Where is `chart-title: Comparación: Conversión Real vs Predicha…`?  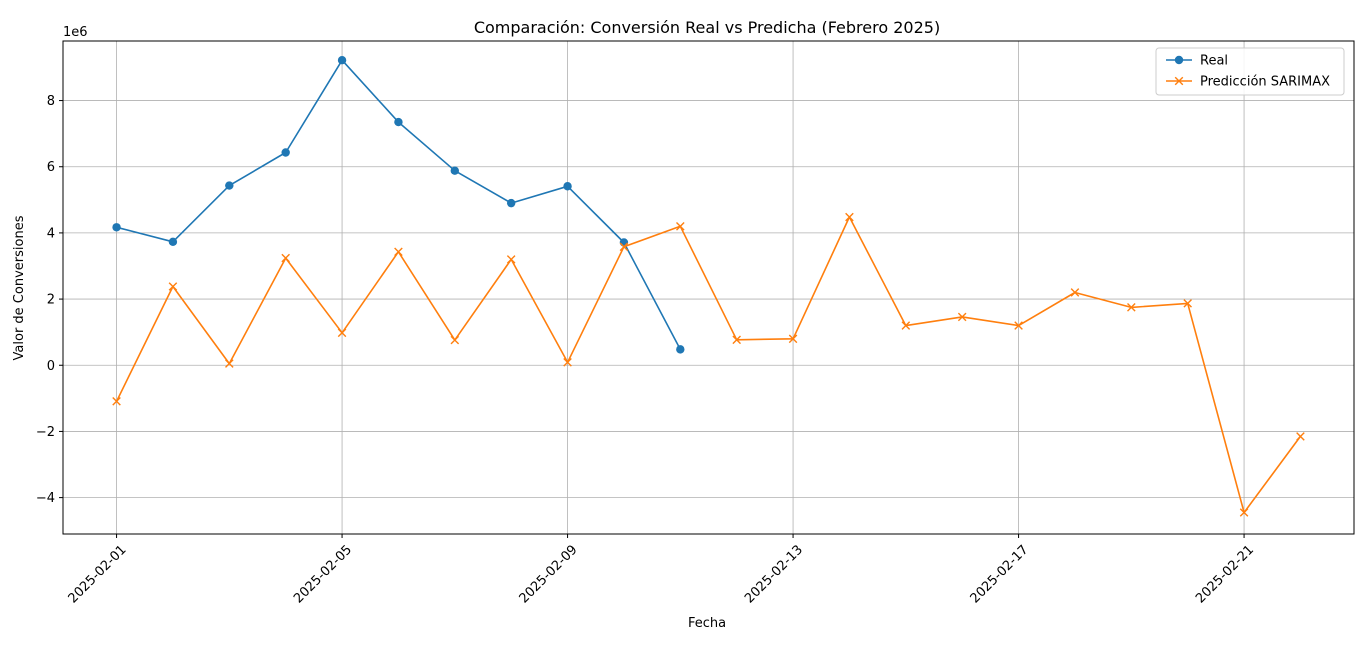 chart-title: Comparación: Conversión Real vs Predicha… is located at coordinates (707, 27).